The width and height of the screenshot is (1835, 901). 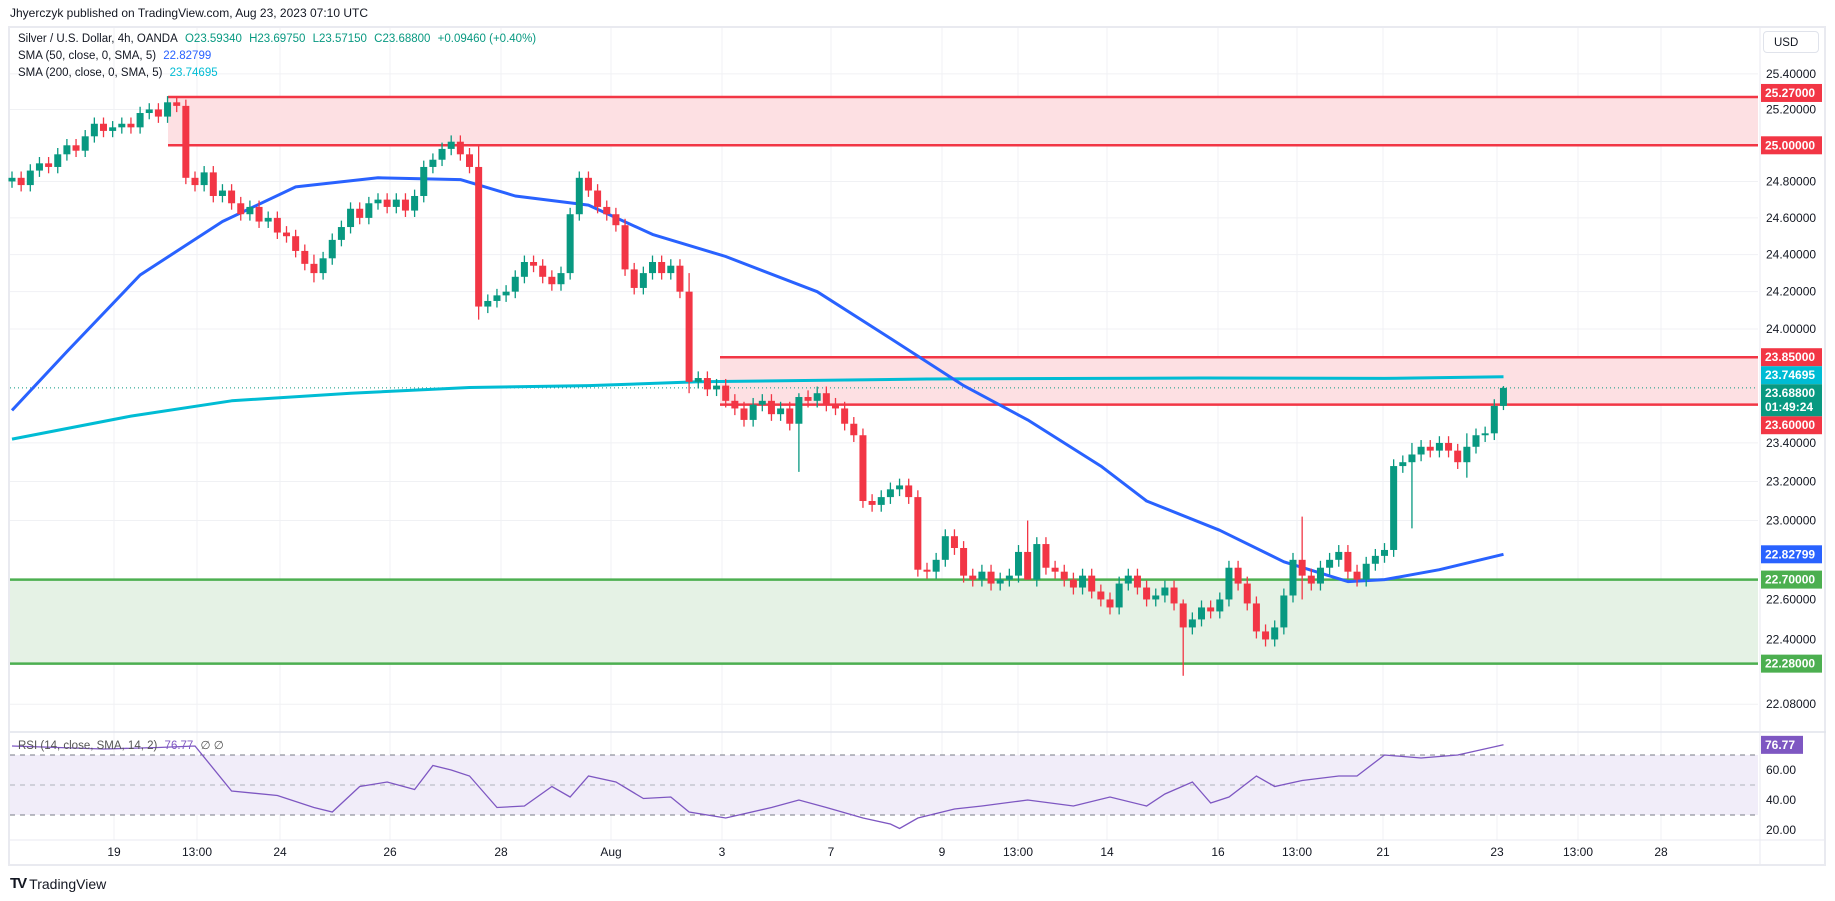 What do you see at coordinates (1791, 42) in the screenshot?
I see `currency-button: USD` at bounding box center [1791, 42].